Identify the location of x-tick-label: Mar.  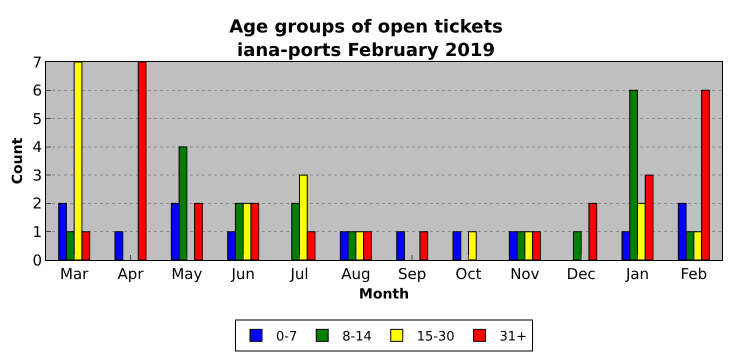
(75, 274).